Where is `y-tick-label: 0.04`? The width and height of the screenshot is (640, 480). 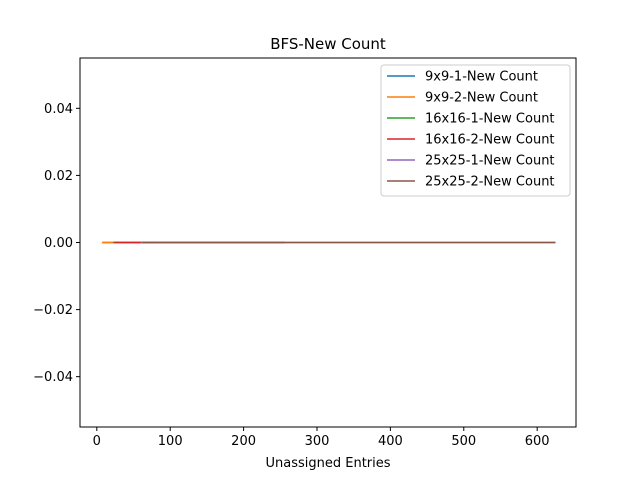
y-tick-label: 0.04 is located at coordinates (58, 109).